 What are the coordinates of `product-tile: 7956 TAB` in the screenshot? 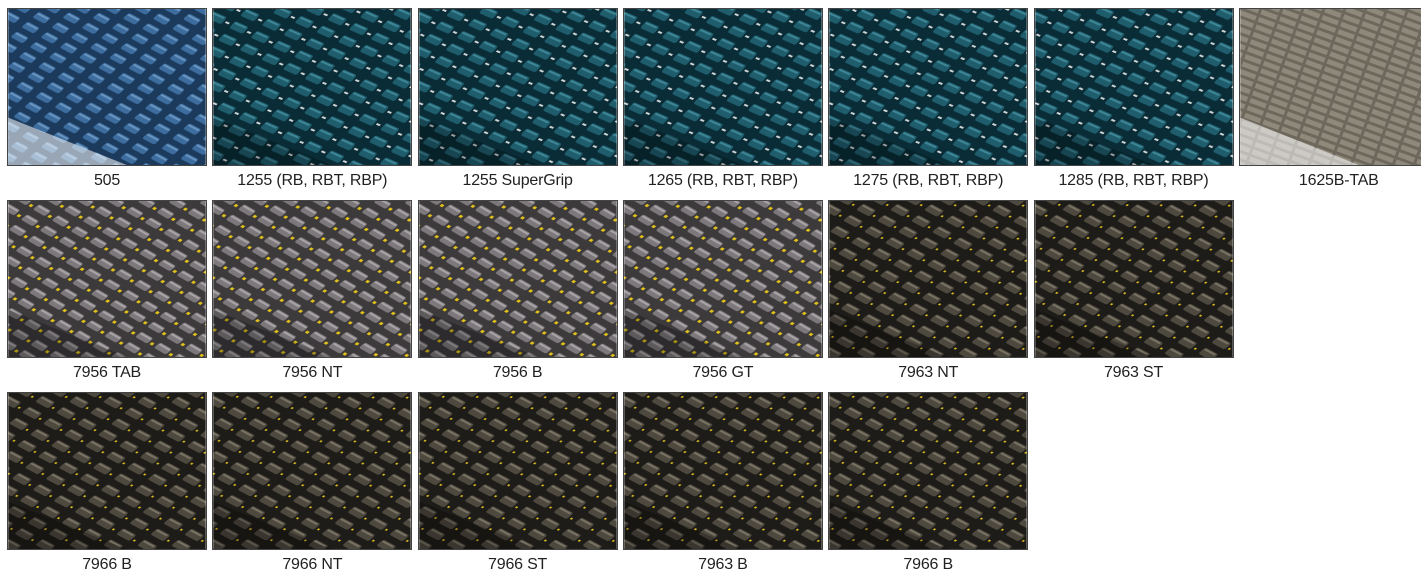 It's located at (107, 291).